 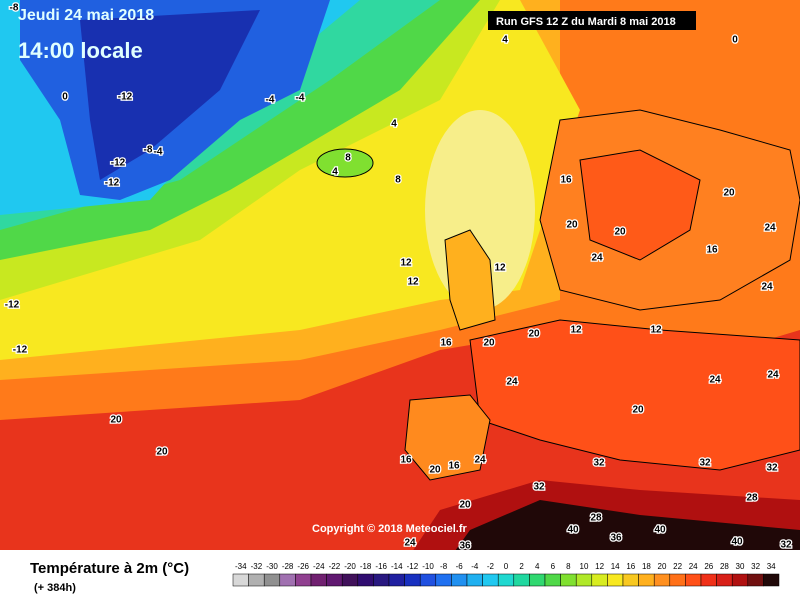 What do you see at coordinates (586, 22) in the screenshot?
I see `run-info: Run GFS 12 Z du Mardi 8 mai 2018` at bounding box center [586, 22].